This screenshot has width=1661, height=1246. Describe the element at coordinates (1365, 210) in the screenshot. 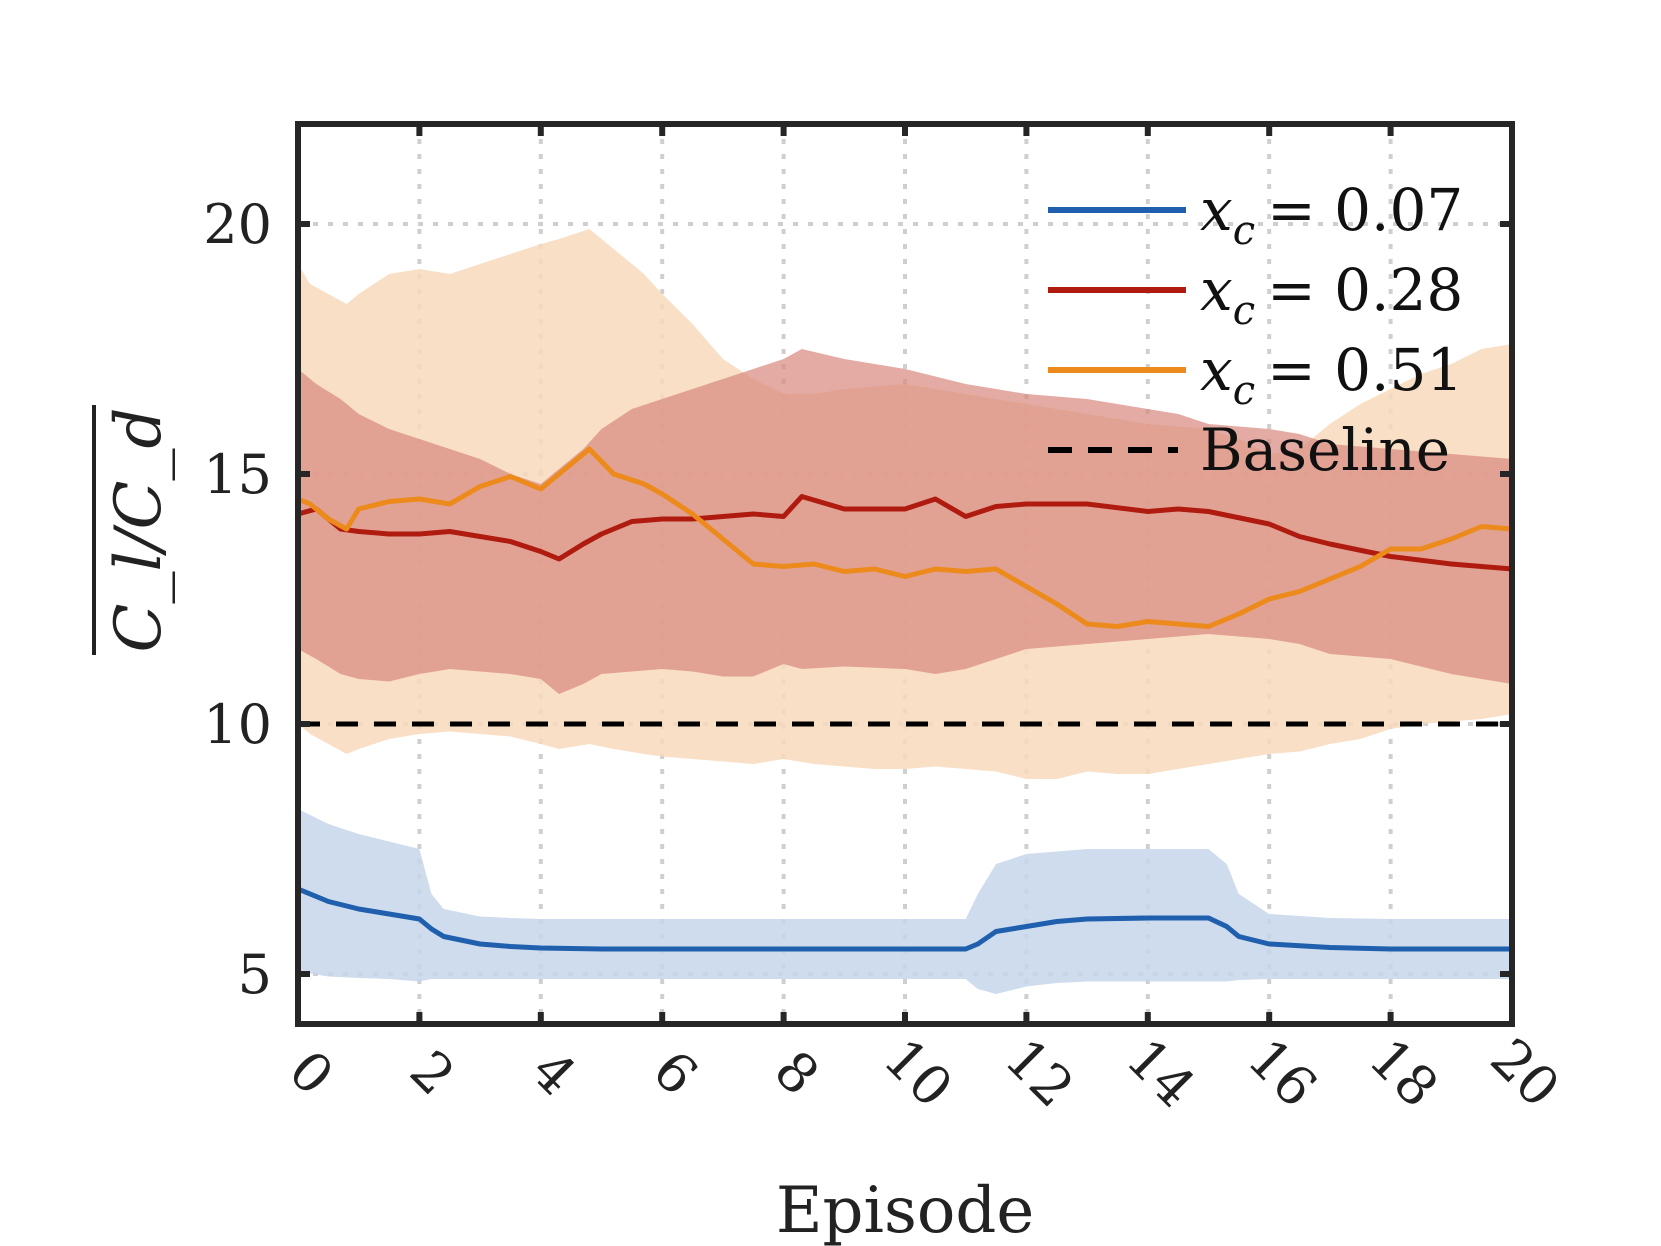

I see `legend-value: = 0.07` at that location.